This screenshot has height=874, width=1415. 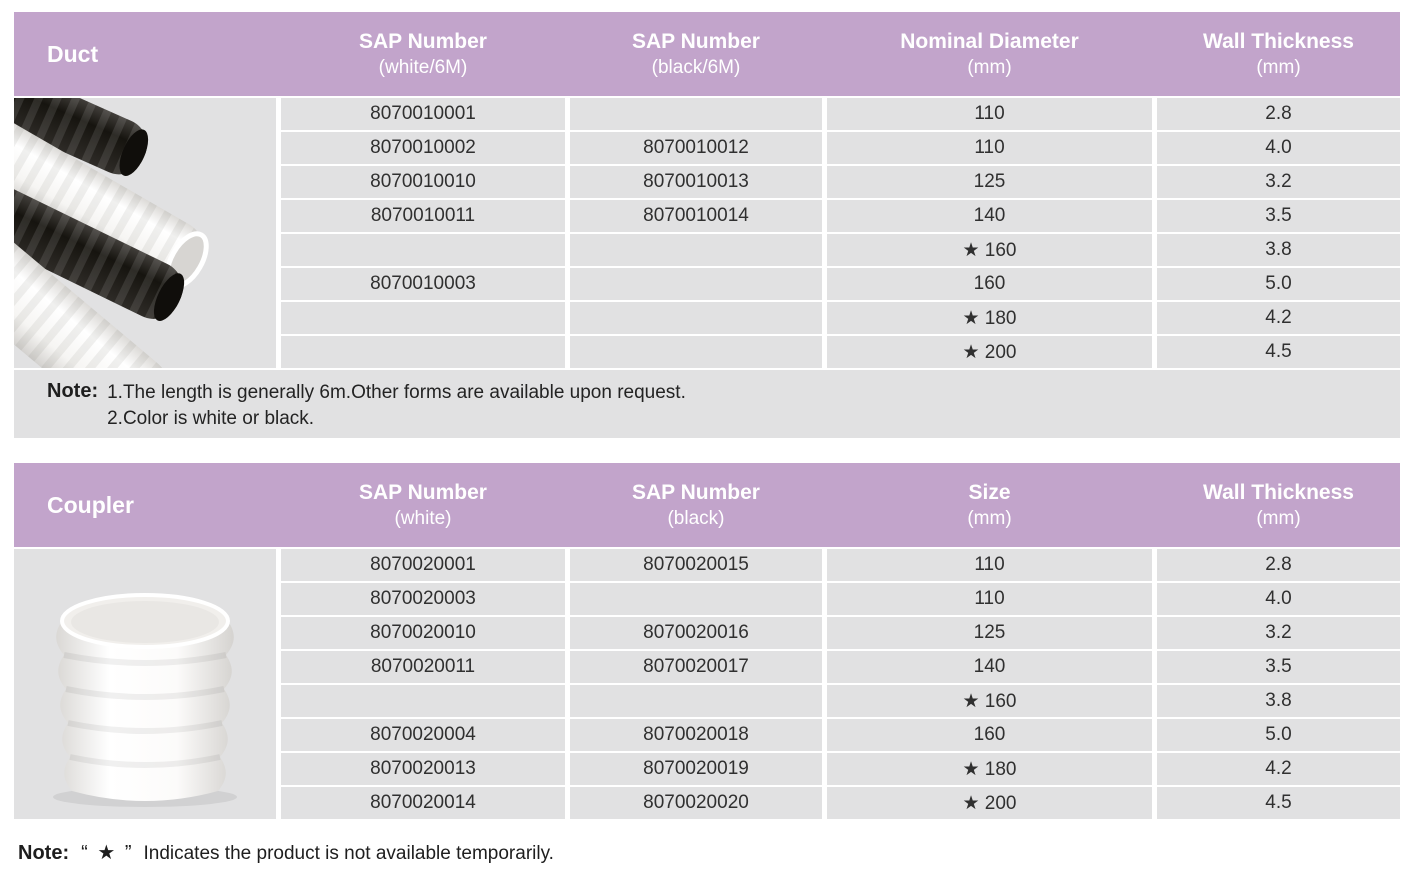 I want to click on cell-sap-white: 8070010002, so click(x=423, y=148).